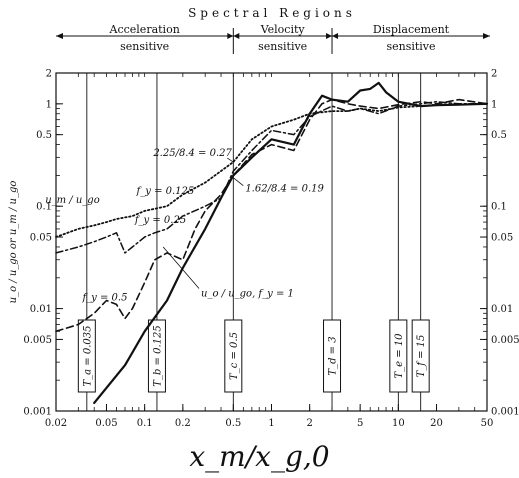 Image resolution: width=519 pixels, height=478 pixels. What do you see at coordinates (271, 423) in the screenshot?
I see `x-tick-label: 1` at bounding box center [271, 423].